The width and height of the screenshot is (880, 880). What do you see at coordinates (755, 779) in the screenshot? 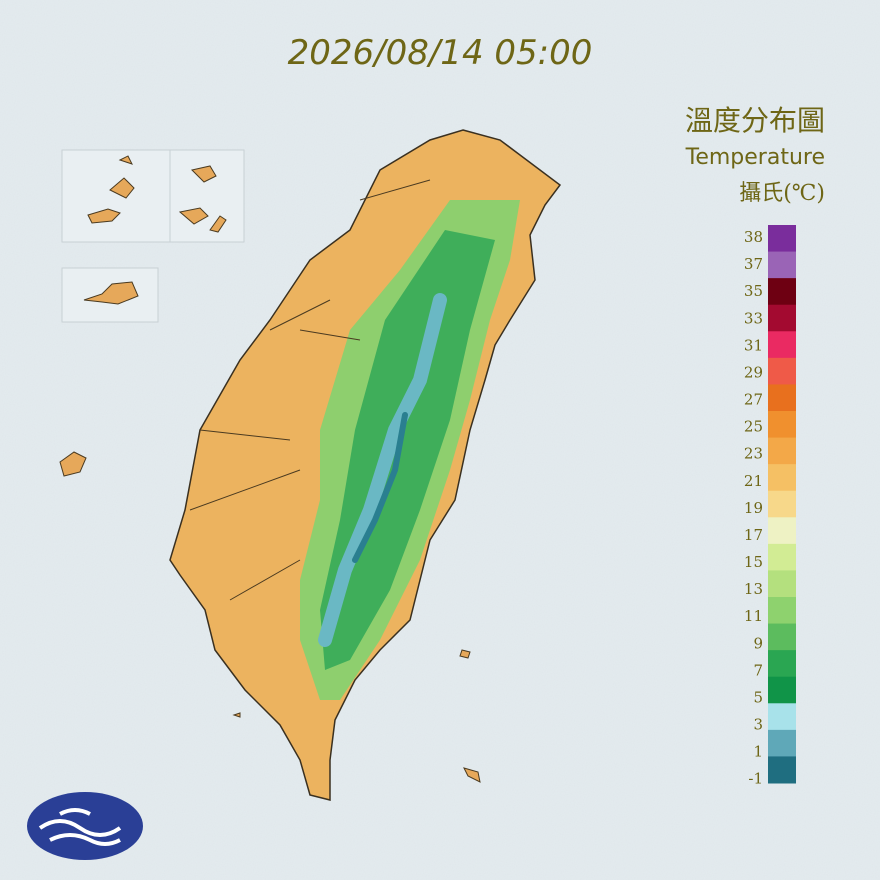
I see `legend-tick-label: -1` at bounding box center [755, 779].